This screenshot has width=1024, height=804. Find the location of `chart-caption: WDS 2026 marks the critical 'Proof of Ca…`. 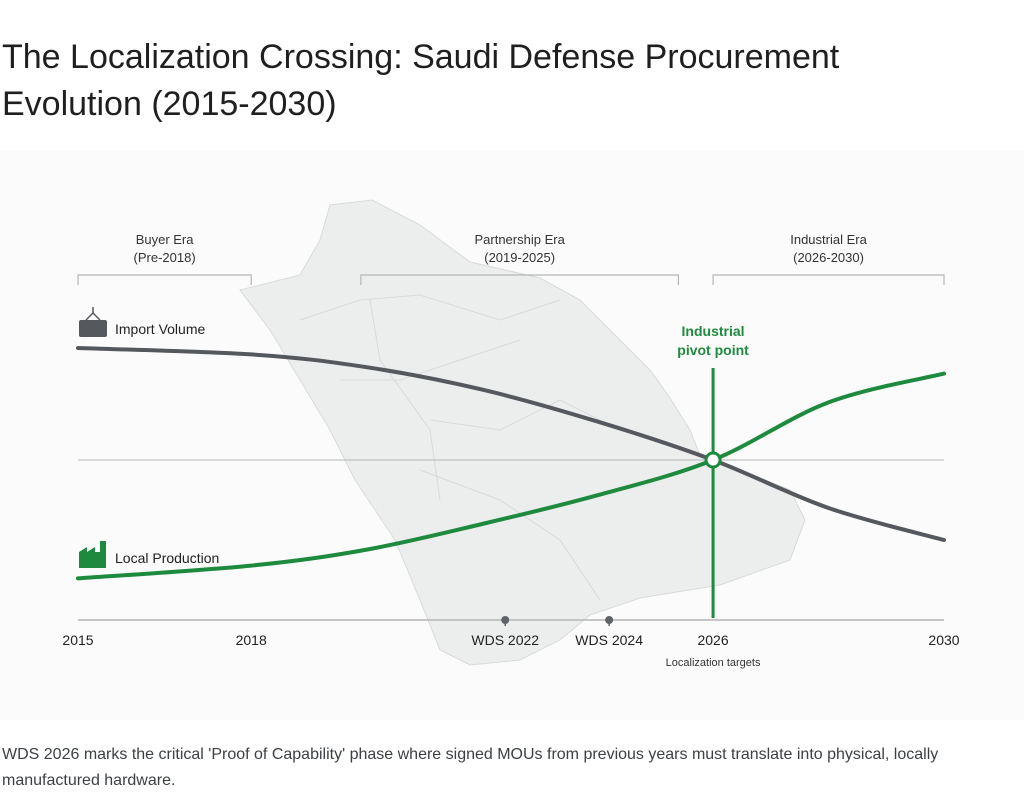

chart-caption: WDS 2026 marks the critical 'Proof of Ca… is located at coordinates (470, 767).